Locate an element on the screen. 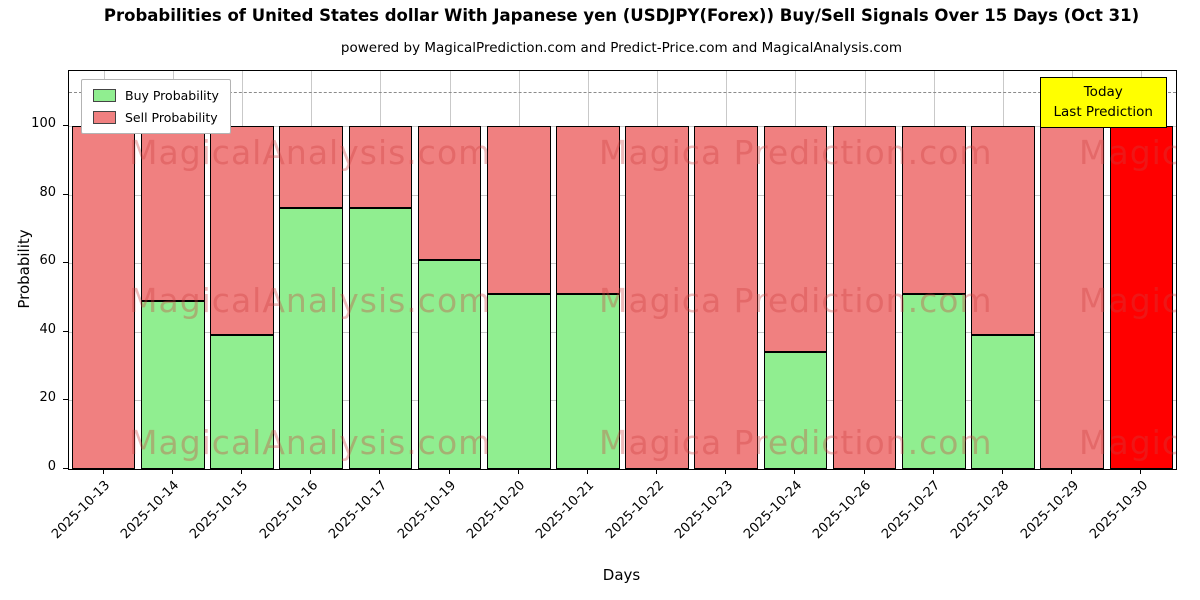 This screenshot has width=1200, height=600. x-tick-label: 2025-10-22 is located at coordinates (634, 510).